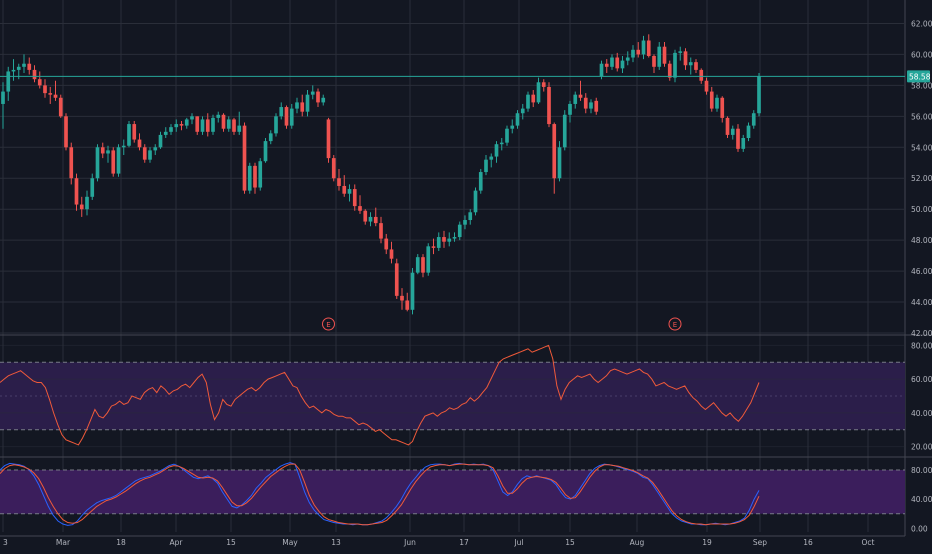  What do you see at coordinates (707, 542) in the screenshot?
I see `x-tick-label: 19` at bounding box center [707, 542].